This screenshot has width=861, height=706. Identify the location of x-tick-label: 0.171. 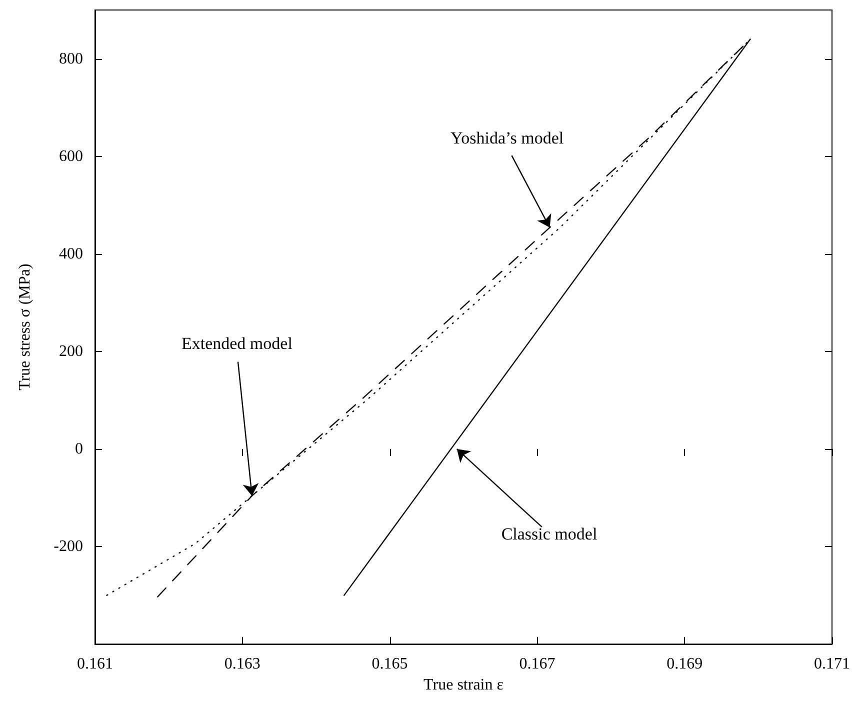
(832, 664).